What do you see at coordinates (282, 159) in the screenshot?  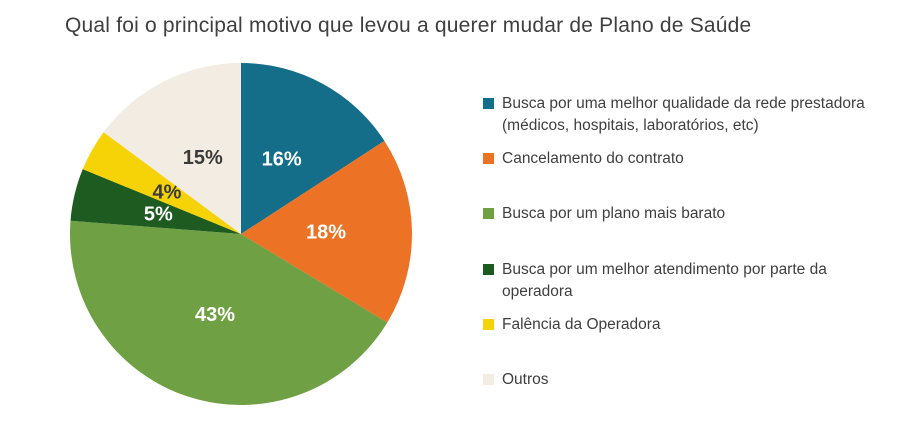 I see `pie-slice-label: 16%` at bounding box center [282, 159].